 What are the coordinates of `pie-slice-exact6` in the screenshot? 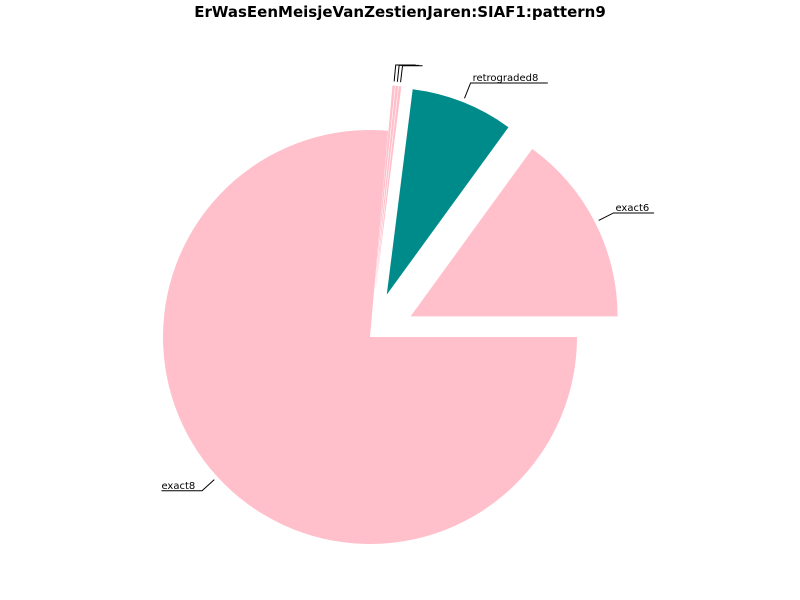 It's located at (514, 232).